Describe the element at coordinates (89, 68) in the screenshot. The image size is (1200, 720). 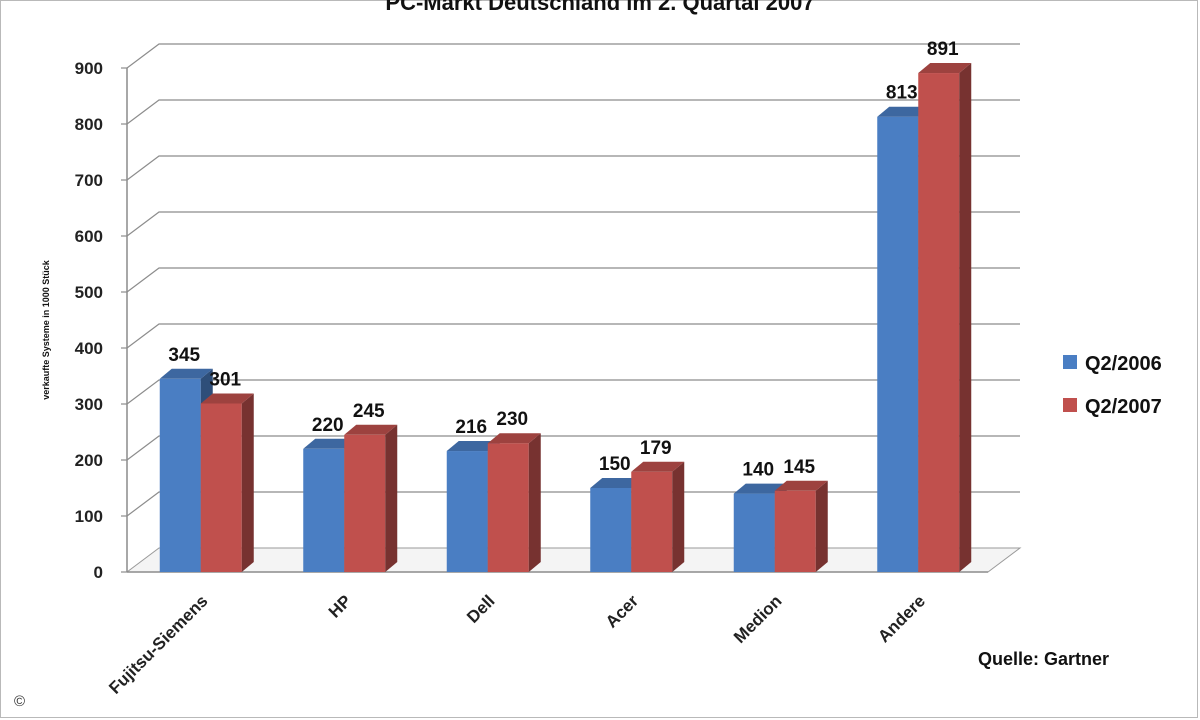
I see `y-tick-label: 900` at that location.